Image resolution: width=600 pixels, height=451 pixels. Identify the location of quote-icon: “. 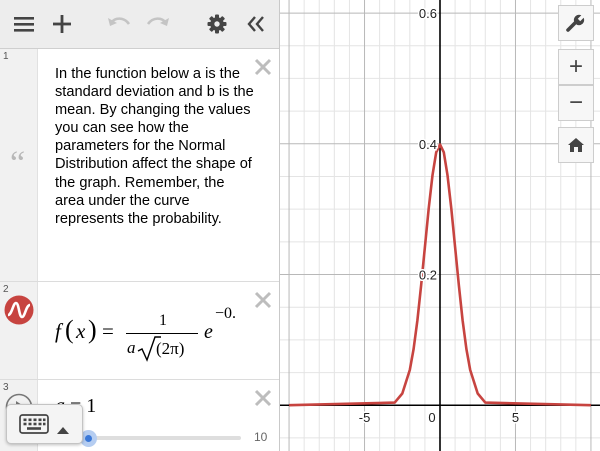
(18, 163).